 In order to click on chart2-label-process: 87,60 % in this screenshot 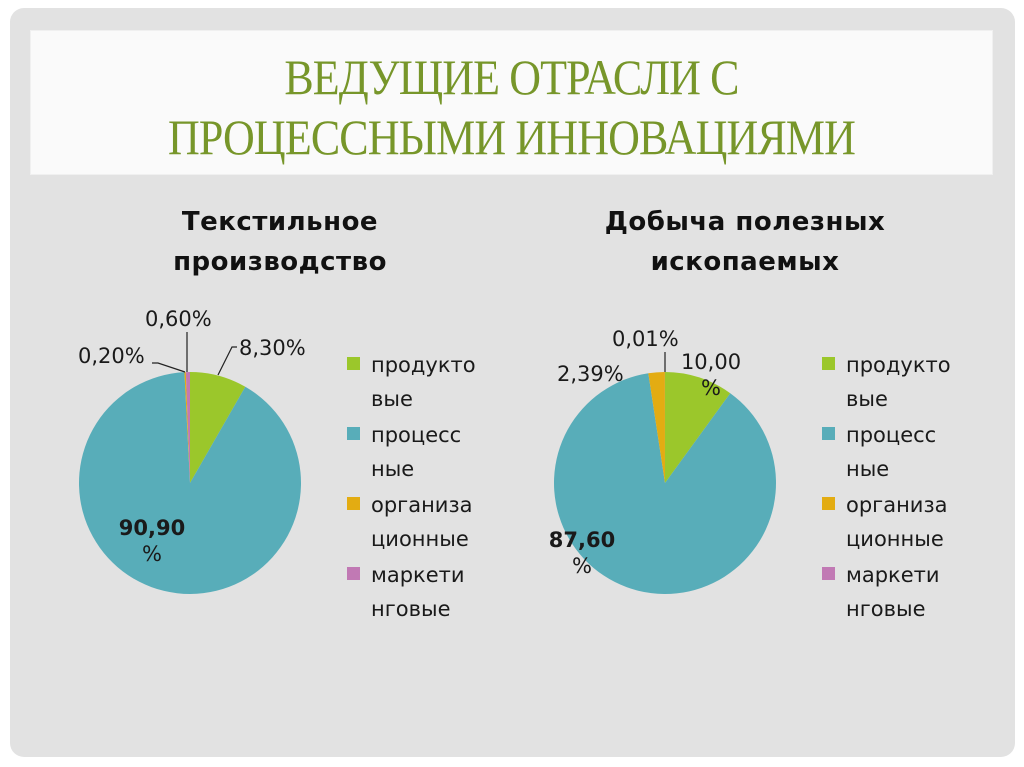, I will do `click(582, 553)`.